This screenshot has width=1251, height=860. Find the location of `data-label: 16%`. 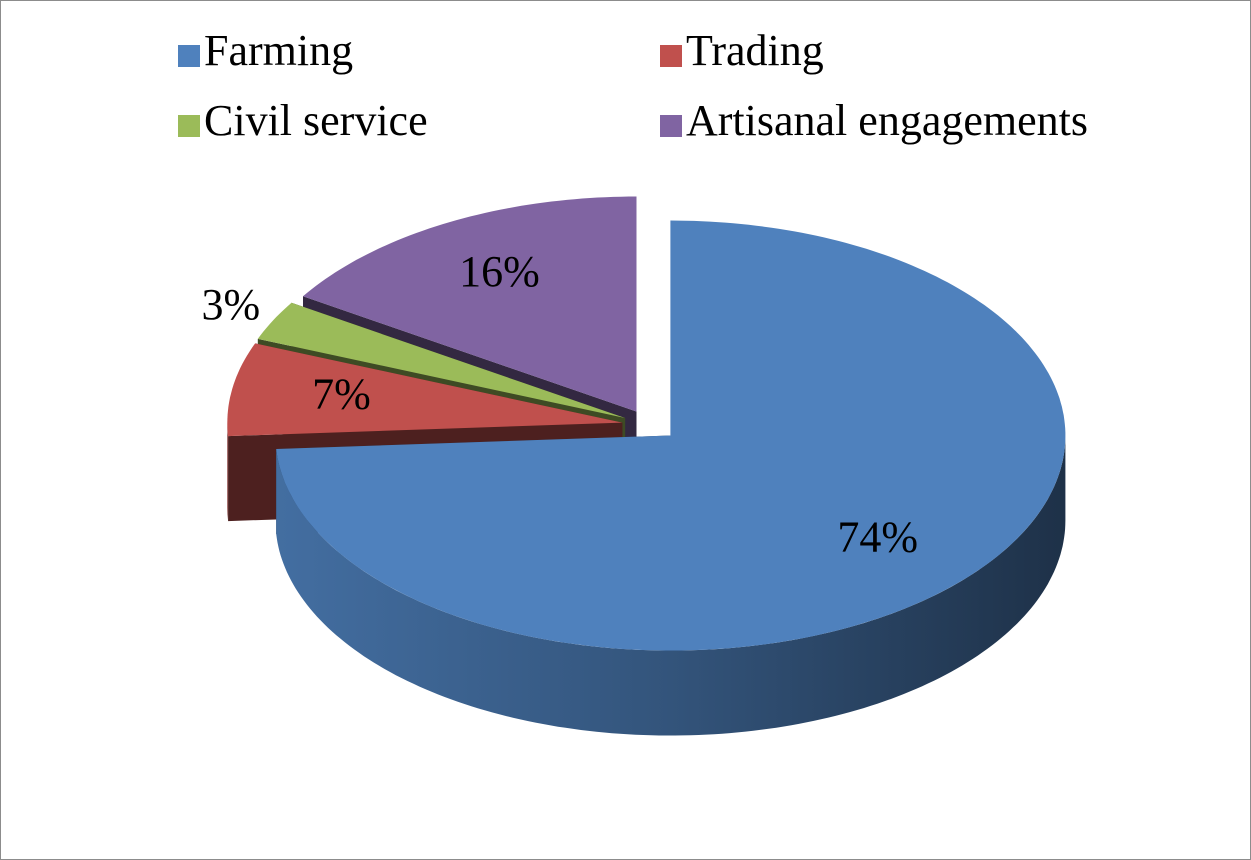

data-label: 16% is located at coordinates (499, 271).